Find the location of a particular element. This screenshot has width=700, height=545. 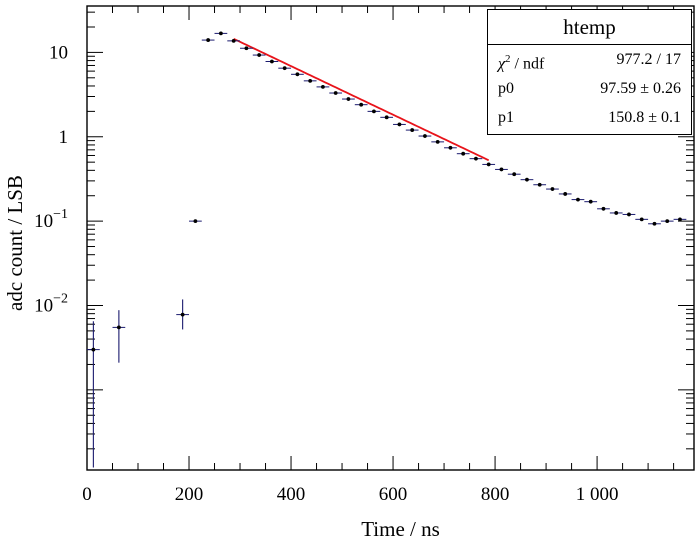

y-tick-label: 10−2 is located at coordinates (51, 303).